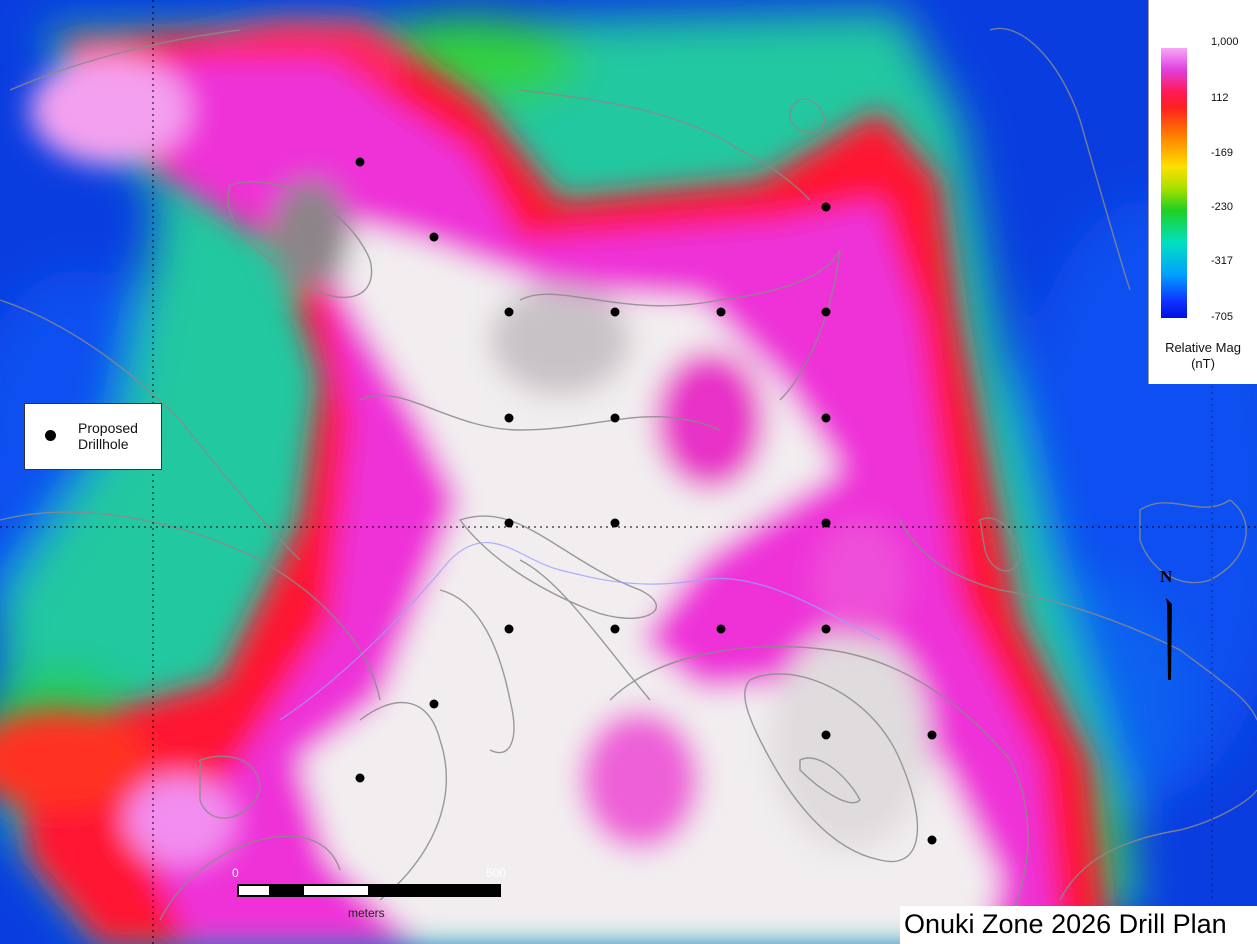 The image size is (1257, 944). Describe the element at coordinates (1065, 924) in the screenshot. I see `map-title: Onuki Zone 2026 Drill Plan` at that location.